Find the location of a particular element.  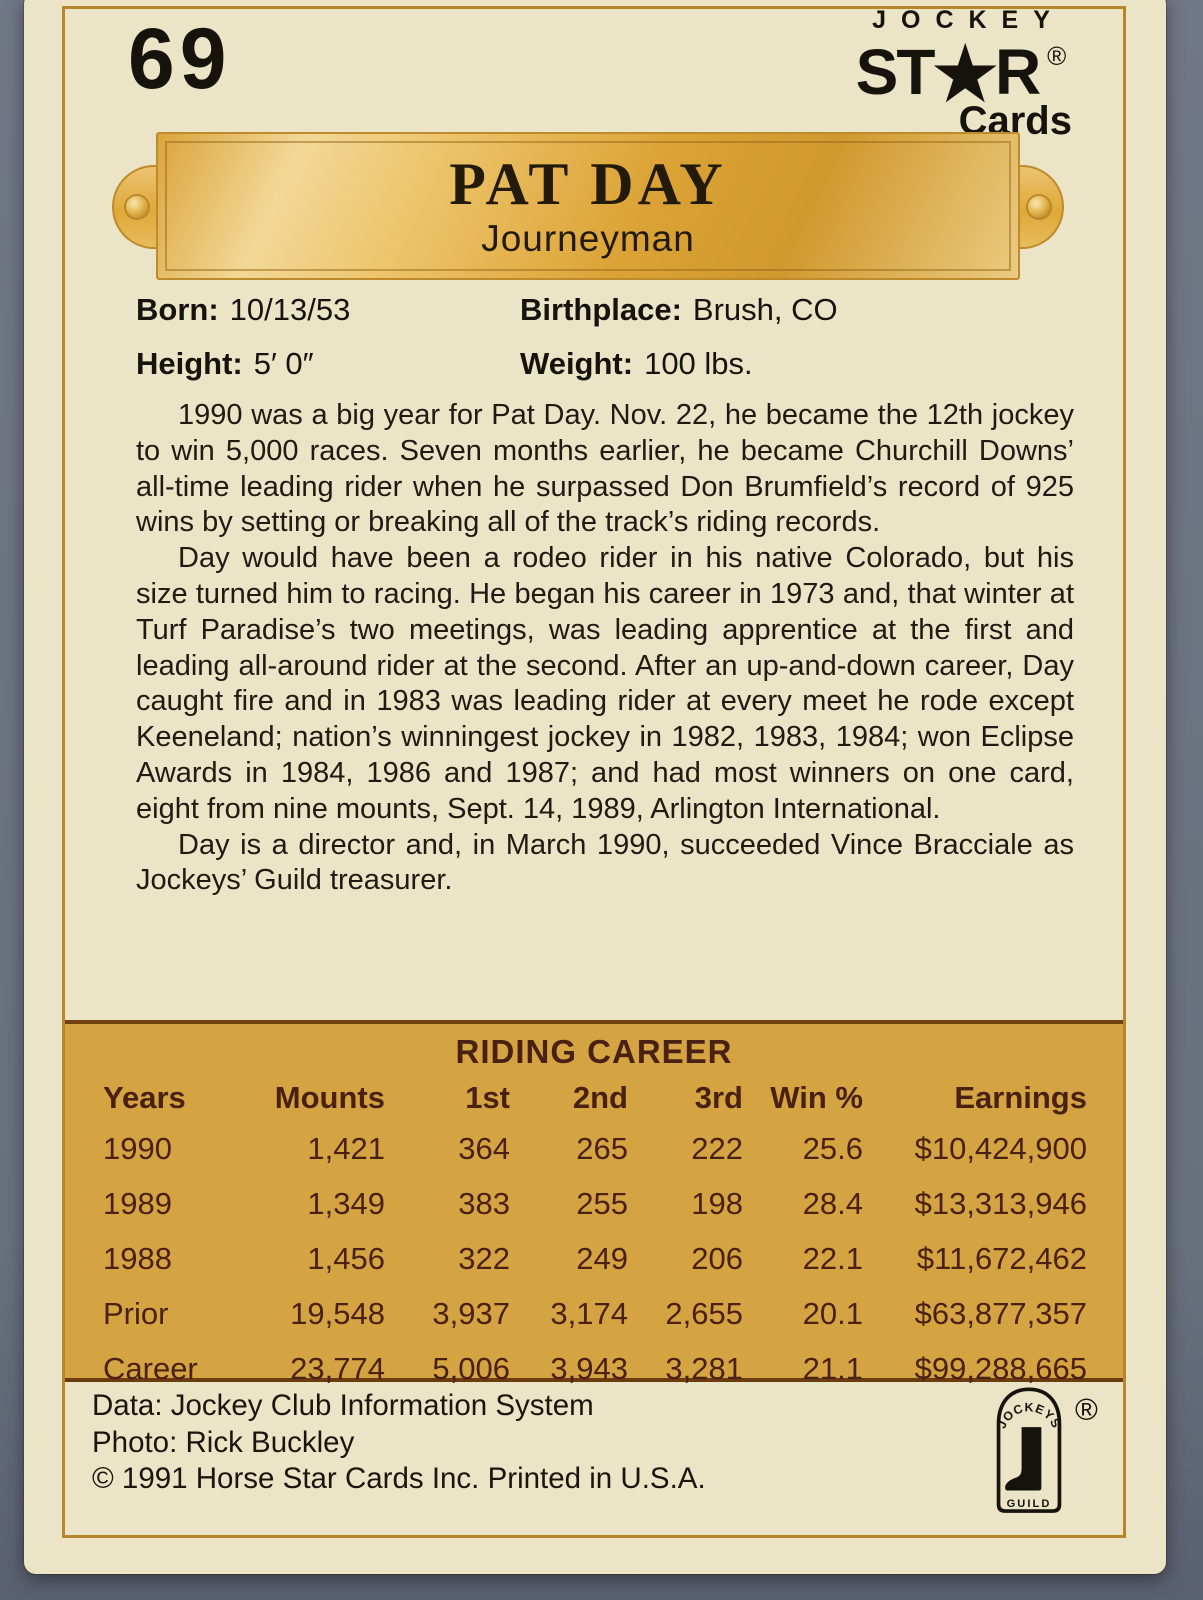

birthplace-value: Brush, CO is located at coordinates (765, 309).